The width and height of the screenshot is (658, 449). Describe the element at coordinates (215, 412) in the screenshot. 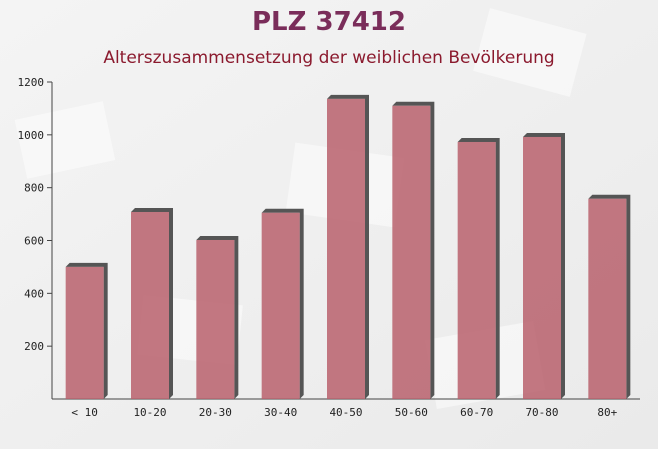

I see `x-tick-label: 20-30` at that location.